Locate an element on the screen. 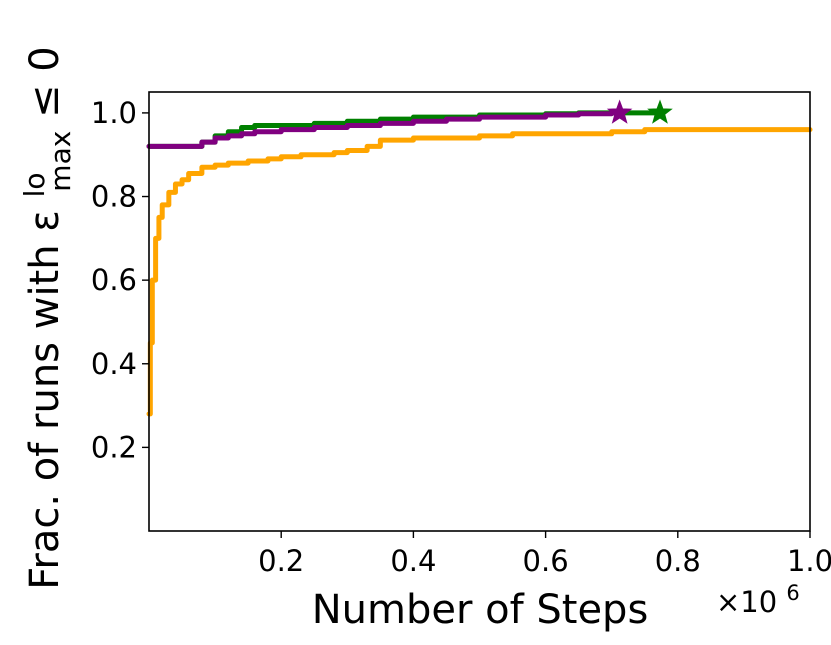 This screenshot has height=645, width=831. x-offset-base: ×10 is located at coordinates (746, 602).